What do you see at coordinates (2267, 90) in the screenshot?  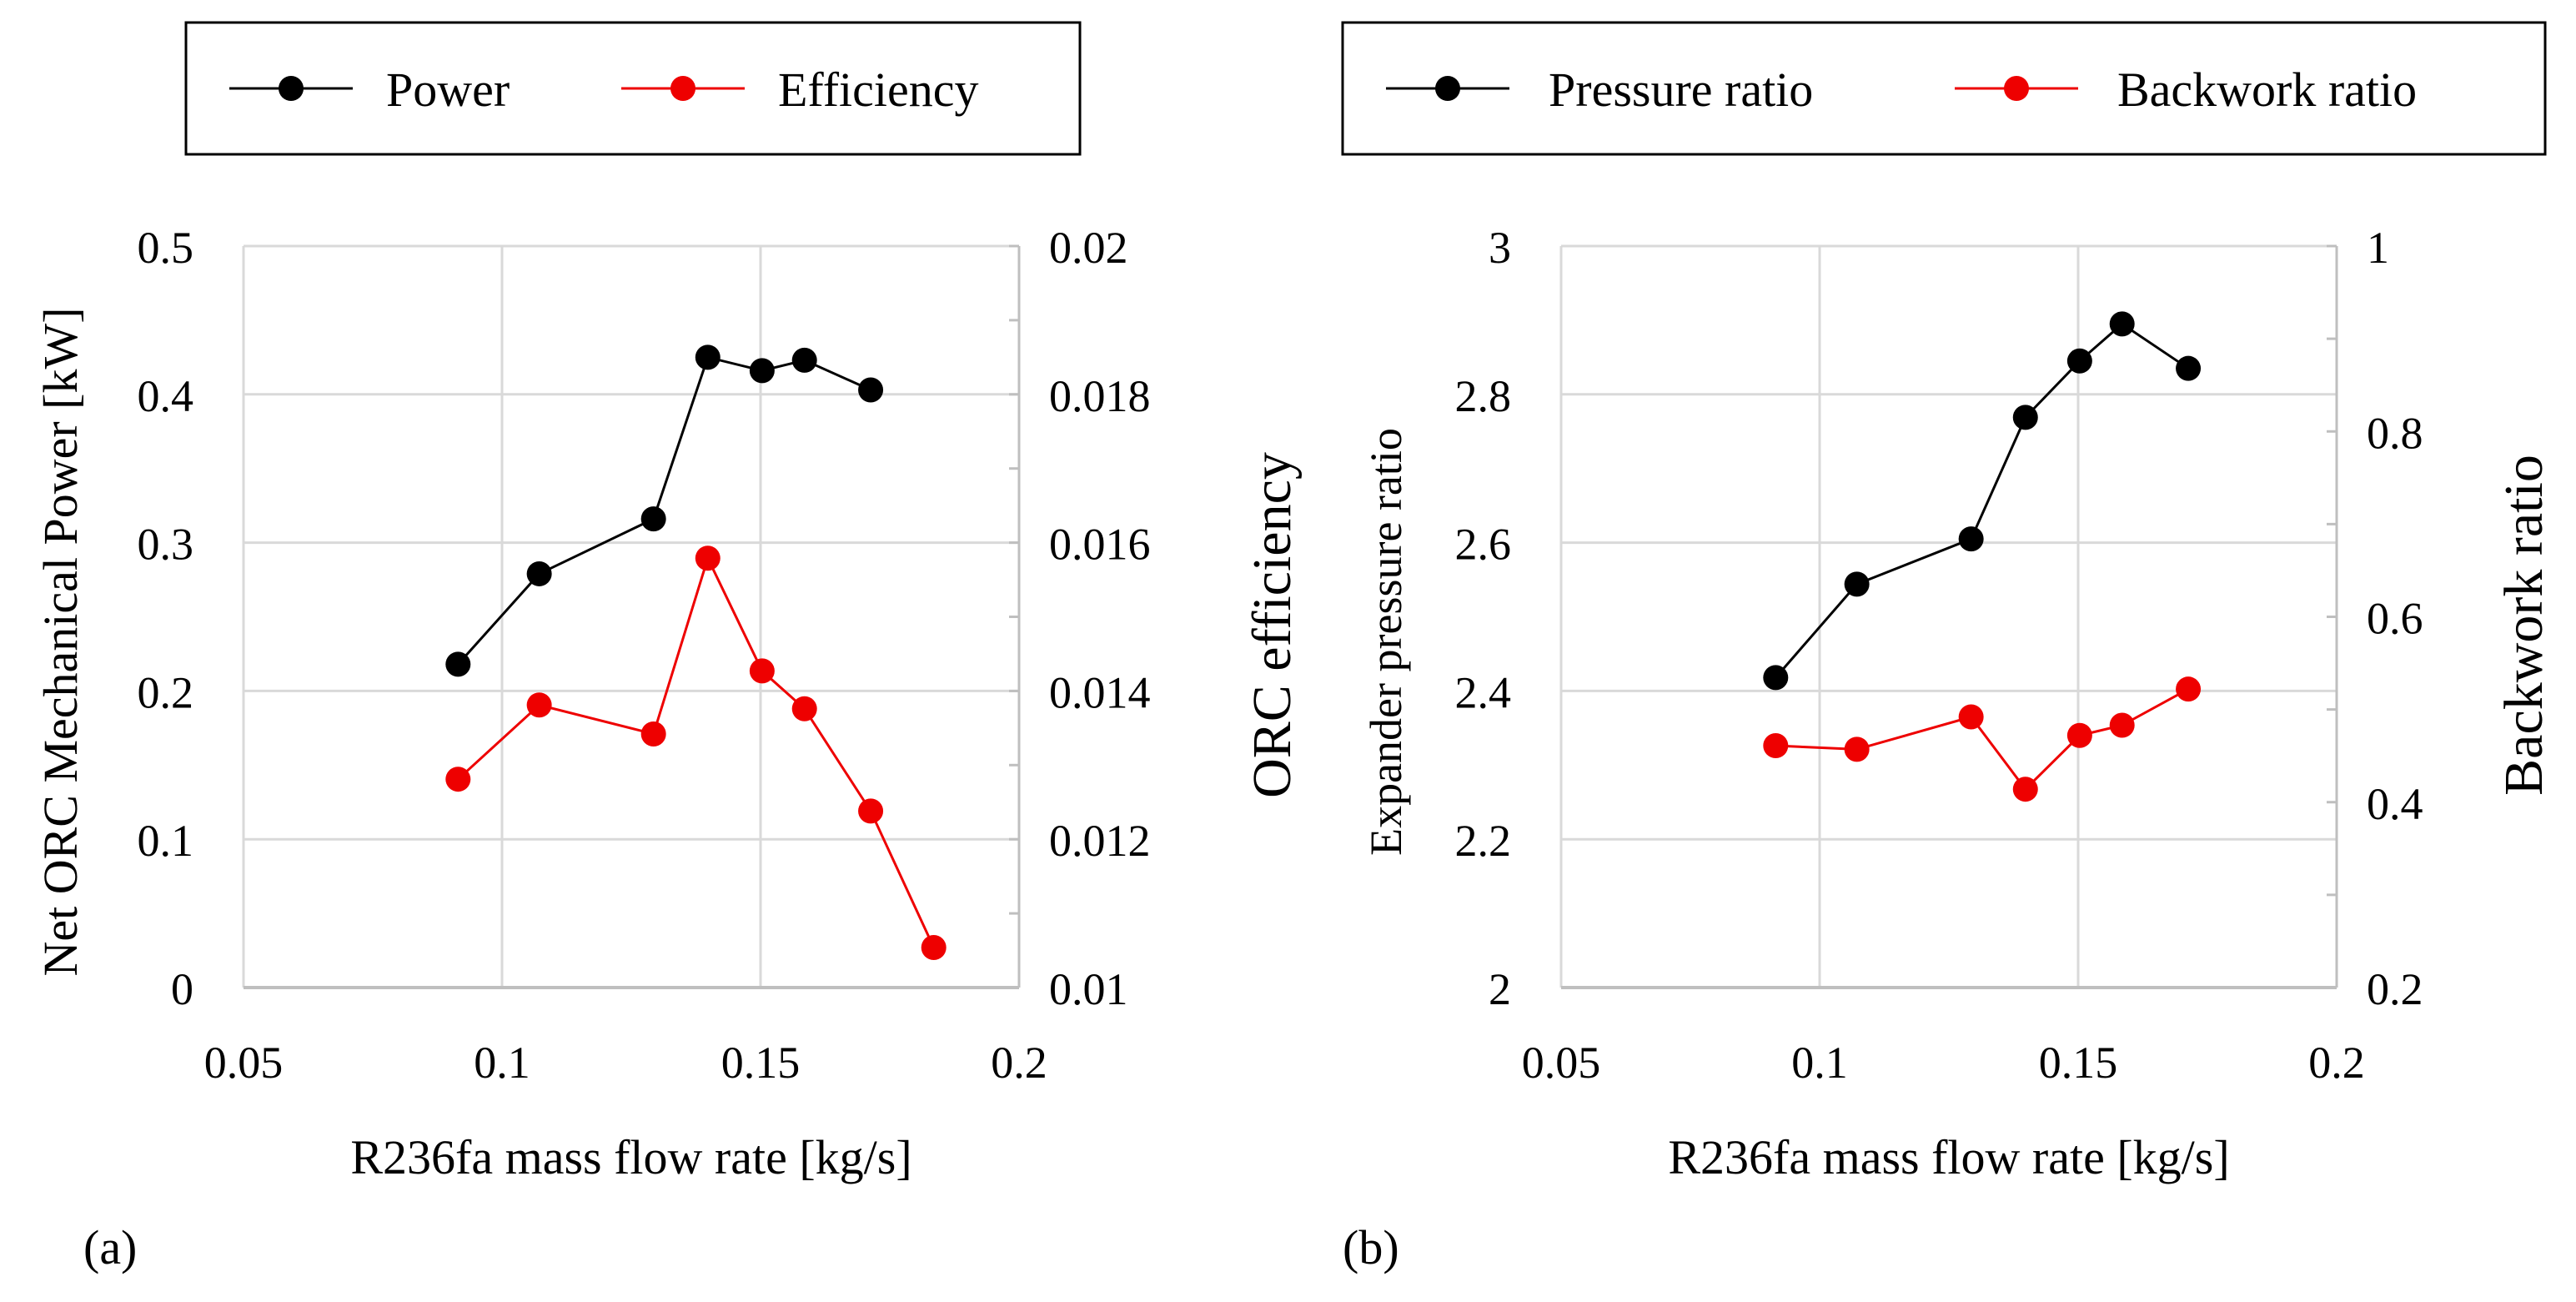 I see `legend-label: Backwork ratio` at bounding box center [2267, 90].